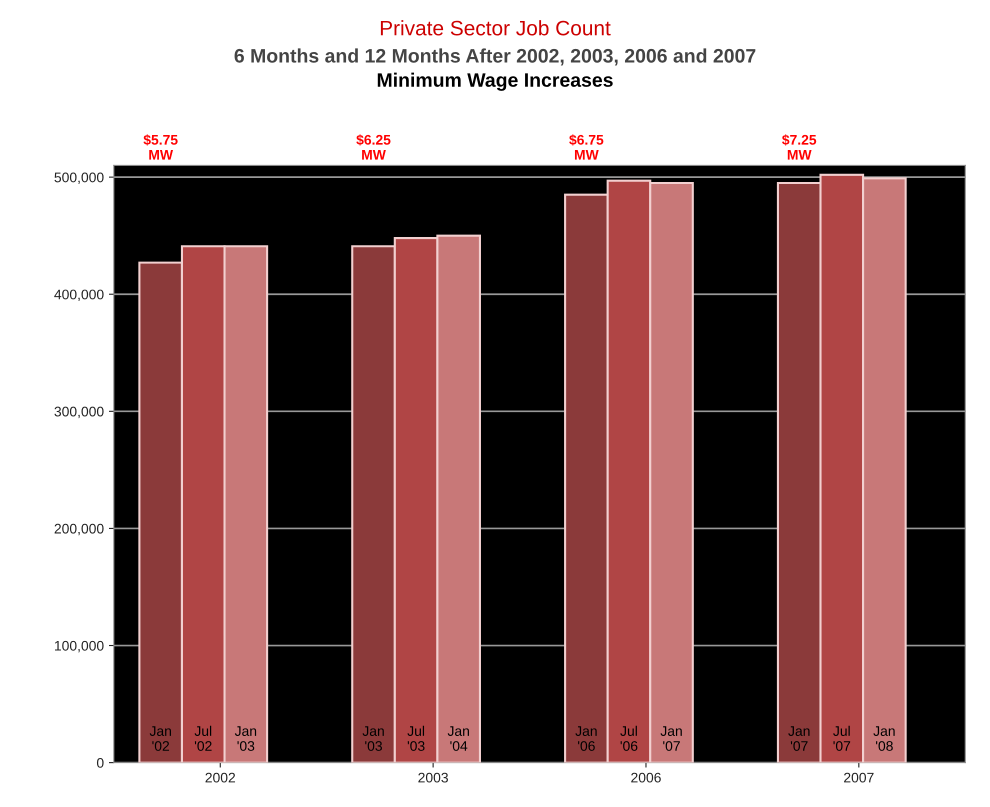  I want to click on annotation: Jul '02, so click(203, 738).